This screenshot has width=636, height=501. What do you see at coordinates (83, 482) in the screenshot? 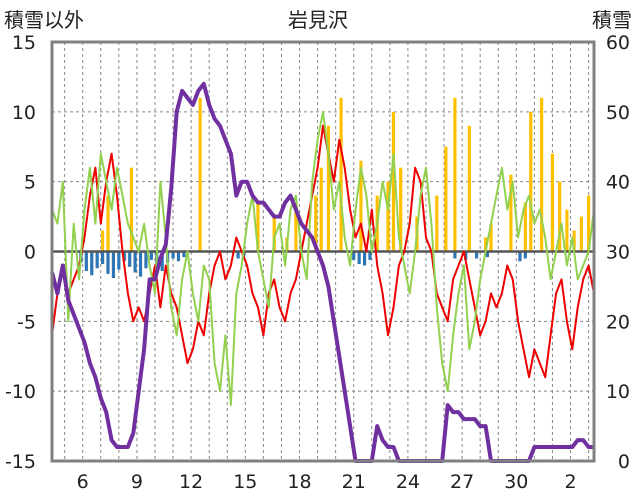
I see `x-tick-label: 6` at bounding box center [83, 482].